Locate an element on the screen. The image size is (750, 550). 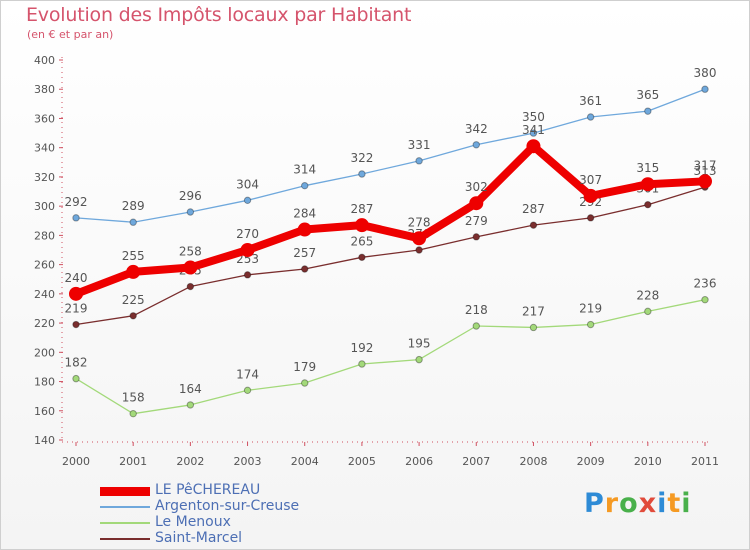
data-label-le-pechereau: 284 is located at coordinates (304, 214).